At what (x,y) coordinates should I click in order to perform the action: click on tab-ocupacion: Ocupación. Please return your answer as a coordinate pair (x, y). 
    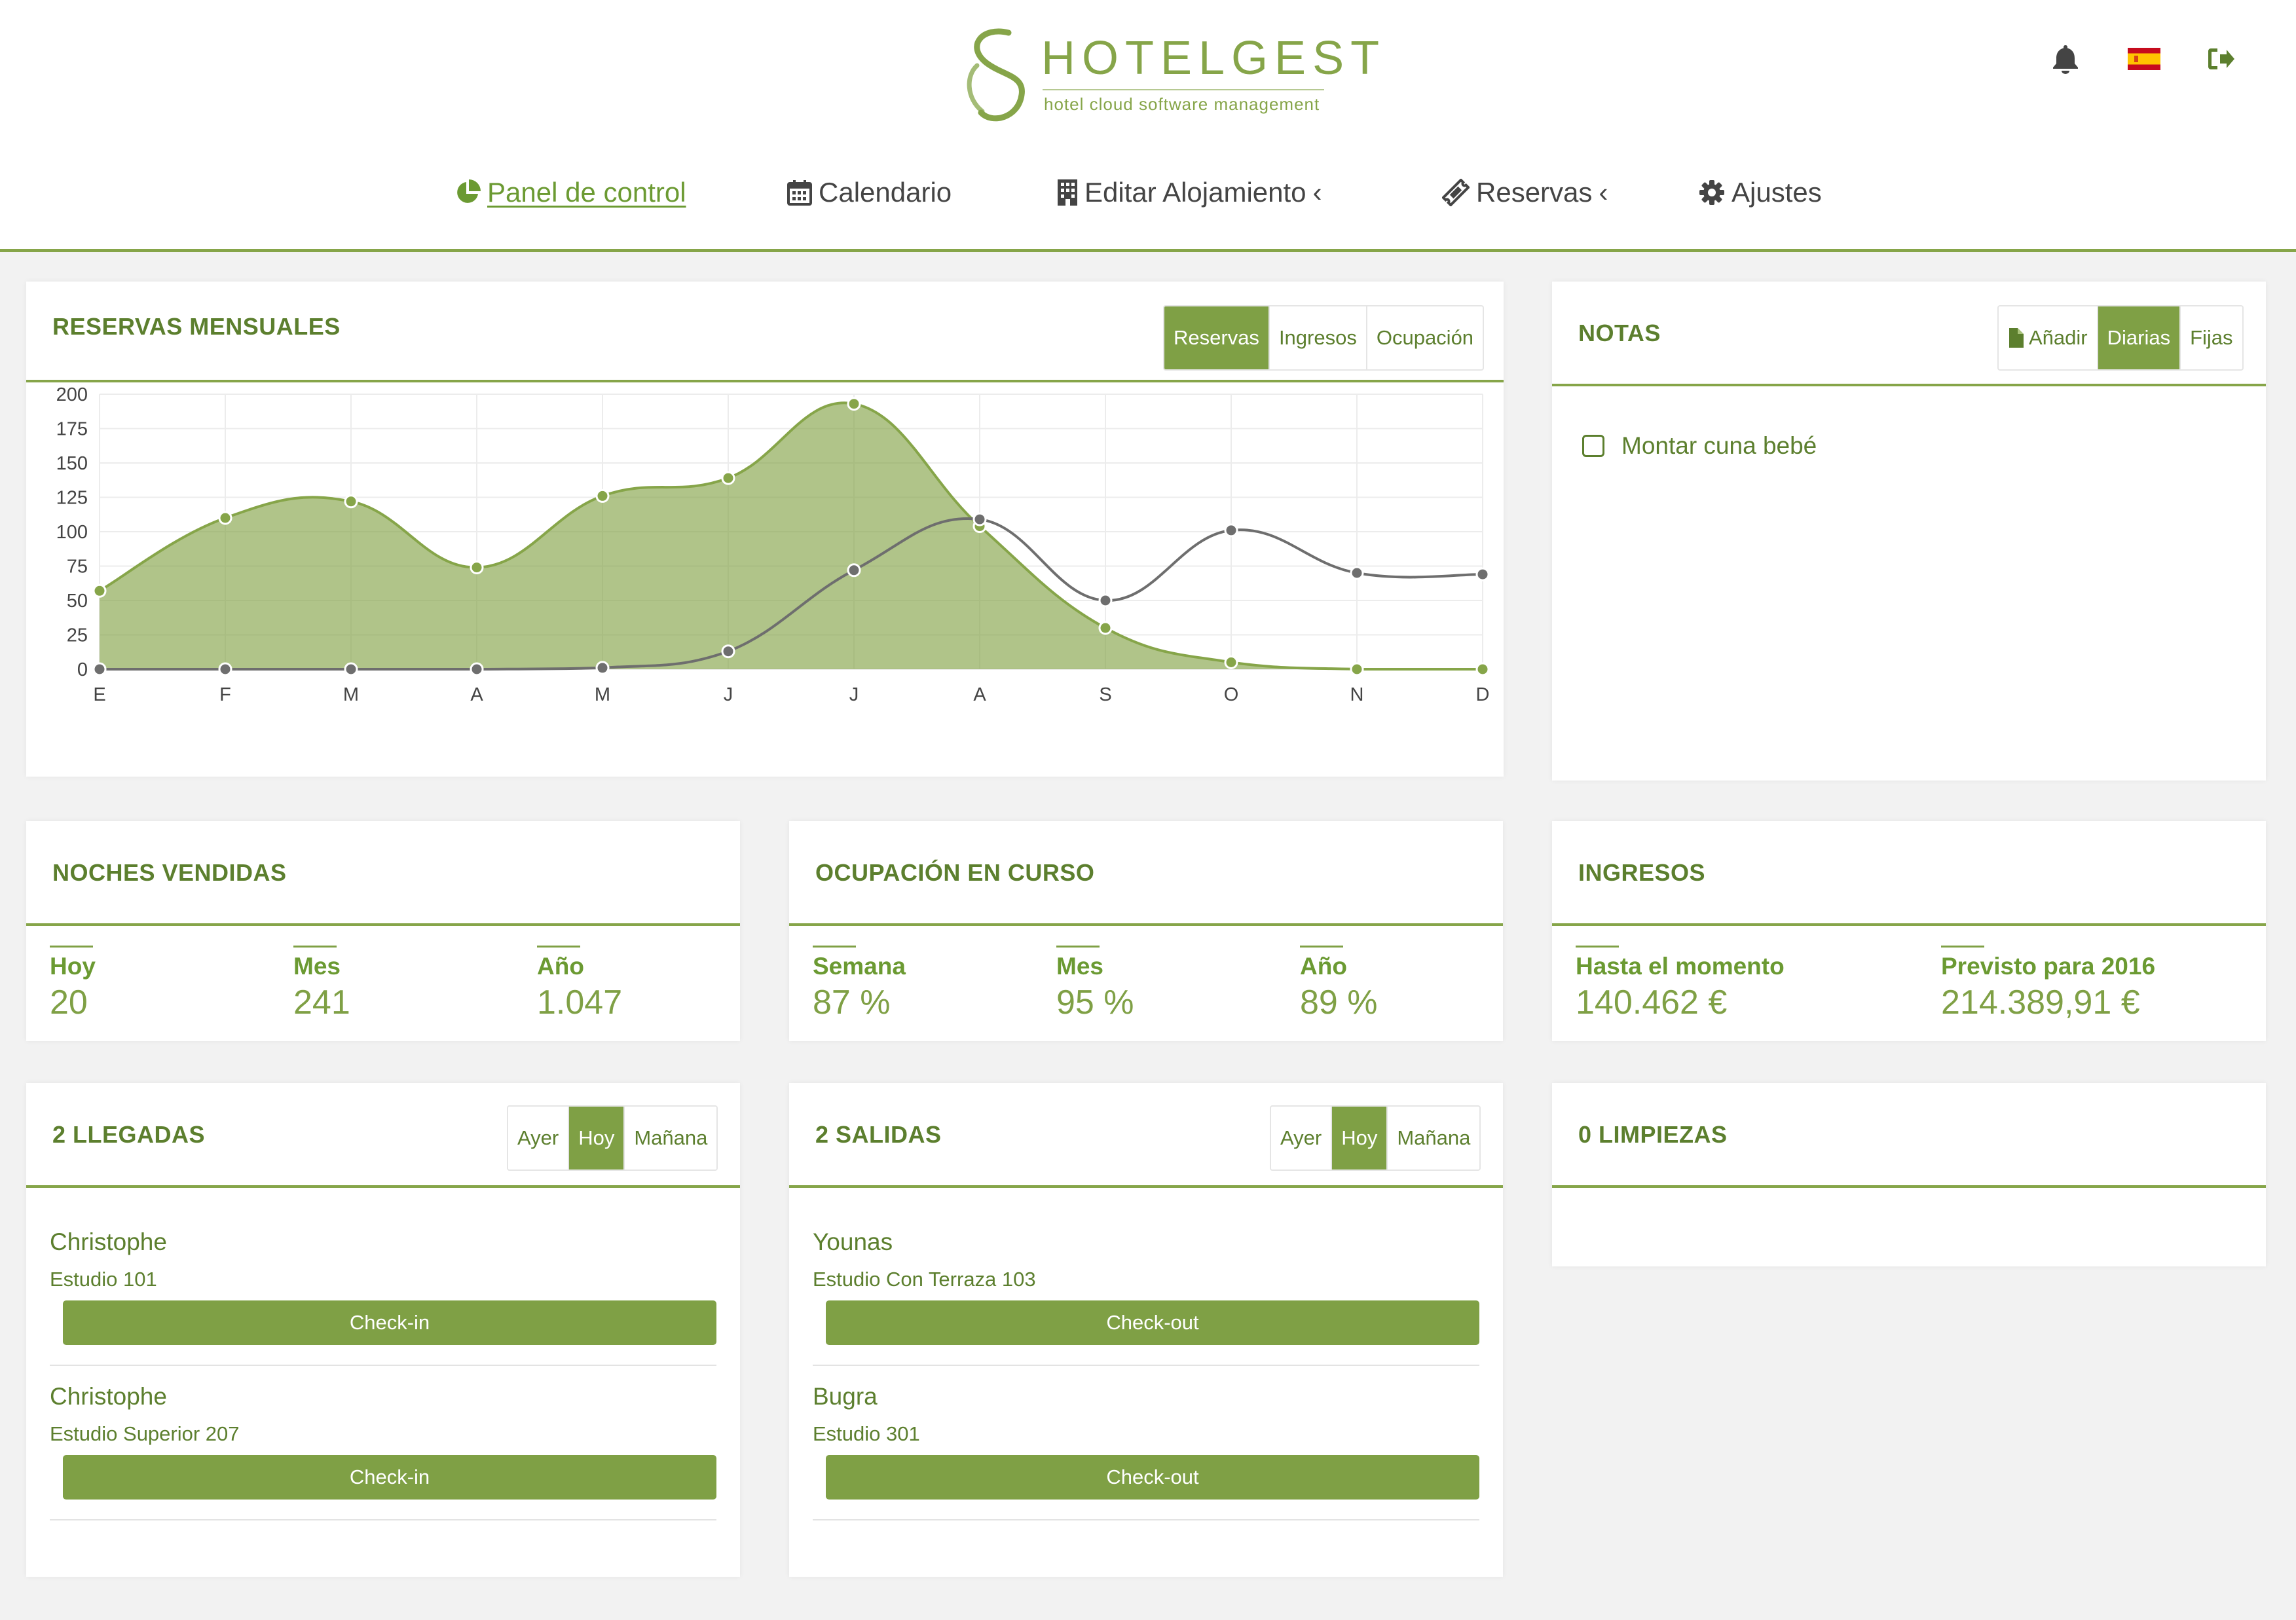
    Looking at the image, I should click on (1424, 338).